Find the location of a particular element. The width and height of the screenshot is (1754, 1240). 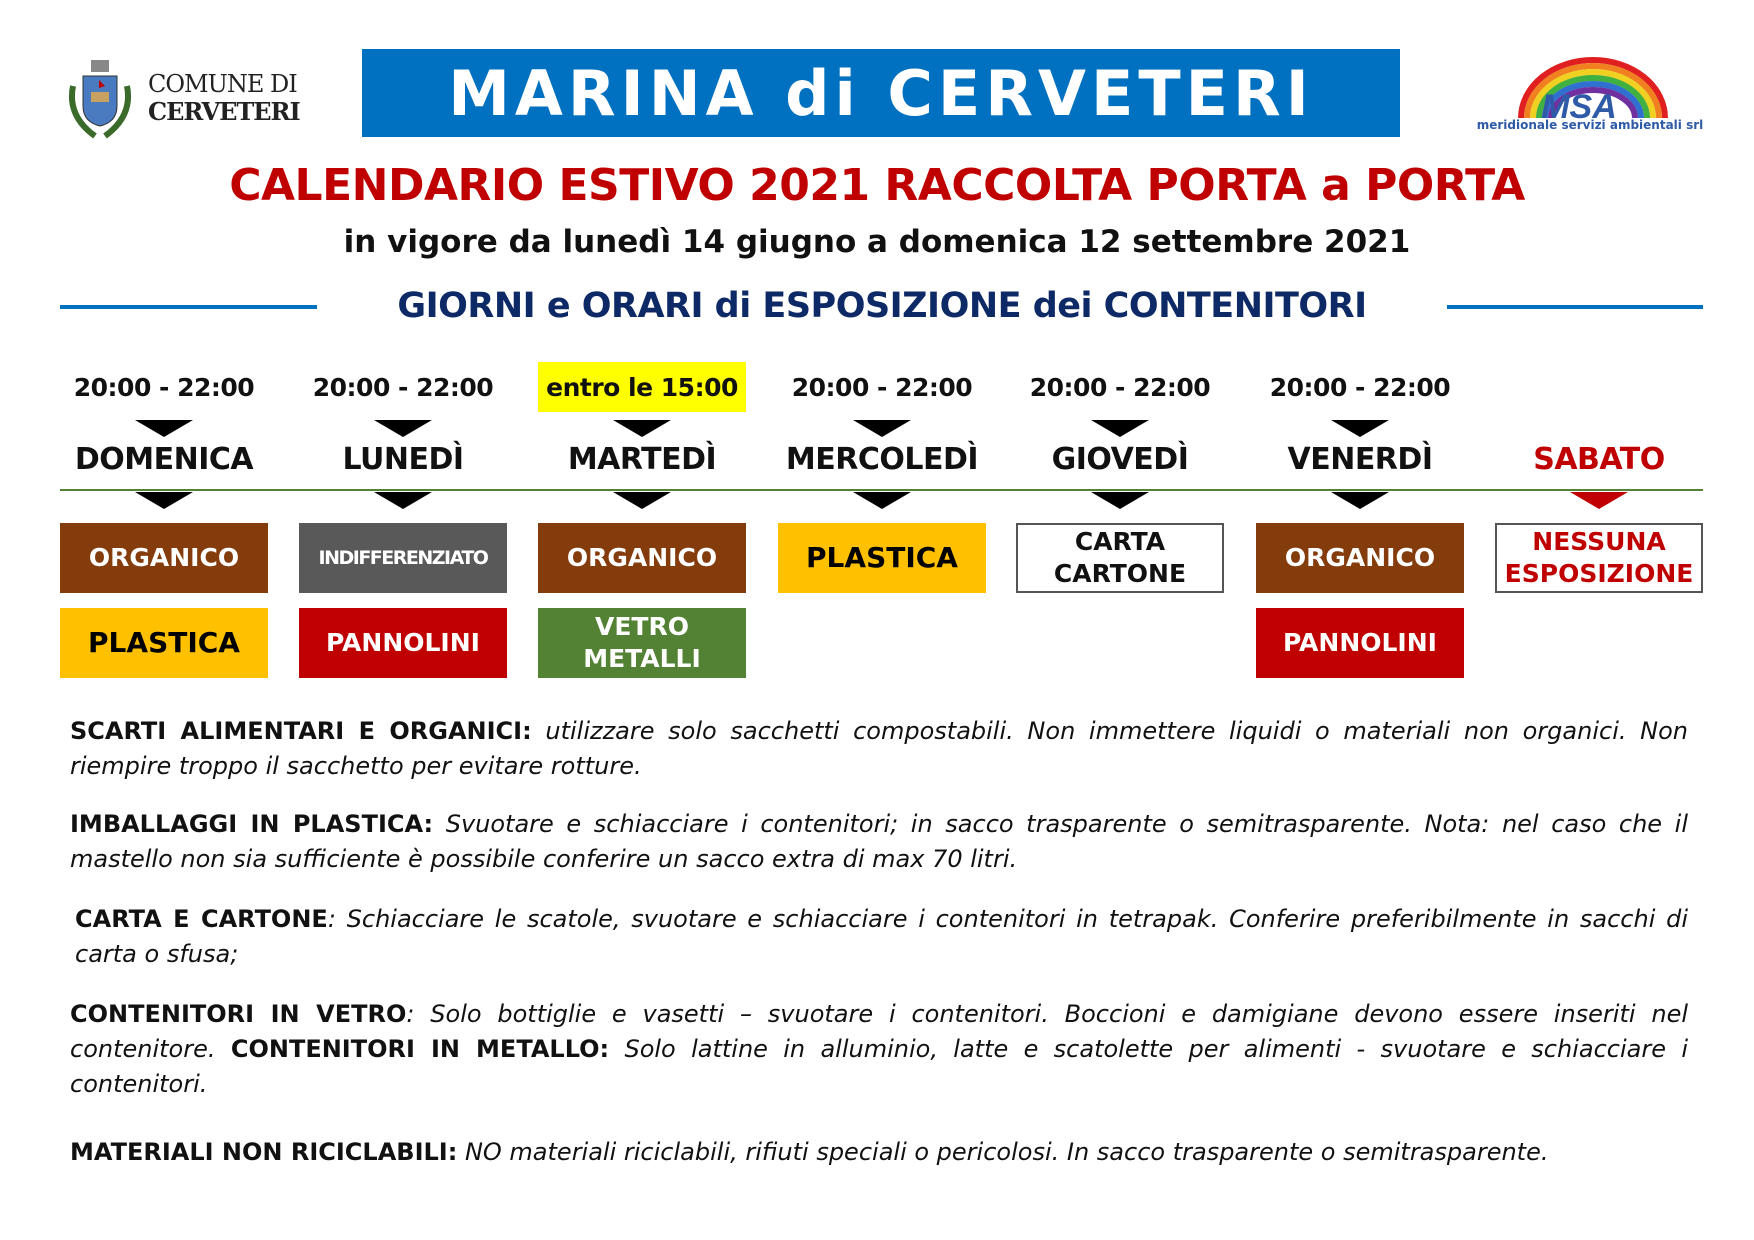

msa-logo: MSA is located at coordinates (1592, 96).